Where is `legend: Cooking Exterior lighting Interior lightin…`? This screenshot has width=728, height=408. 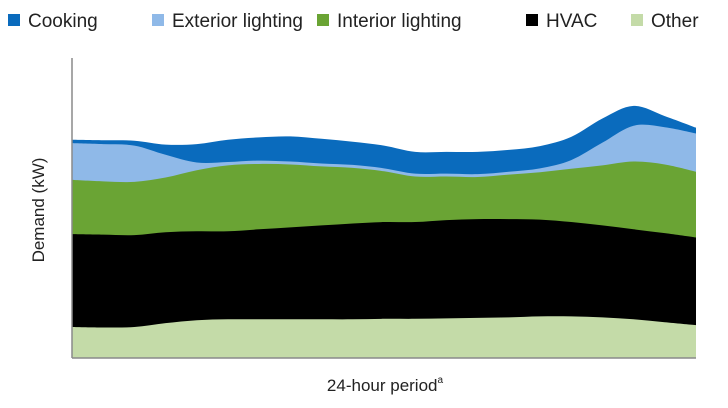 legend: Cooking Exterior lighting Interior lightin… is located at coordinates (353, 21).